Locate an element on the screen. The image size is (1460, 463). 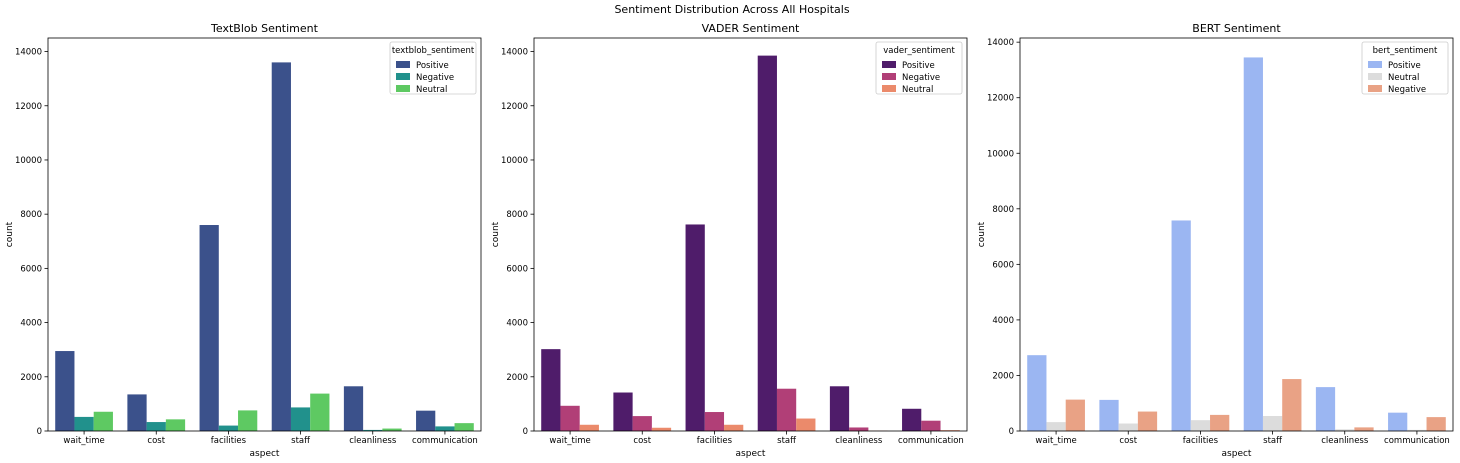
x-tick-label-wait-time: wait_time is located at coordinates (83, 441).